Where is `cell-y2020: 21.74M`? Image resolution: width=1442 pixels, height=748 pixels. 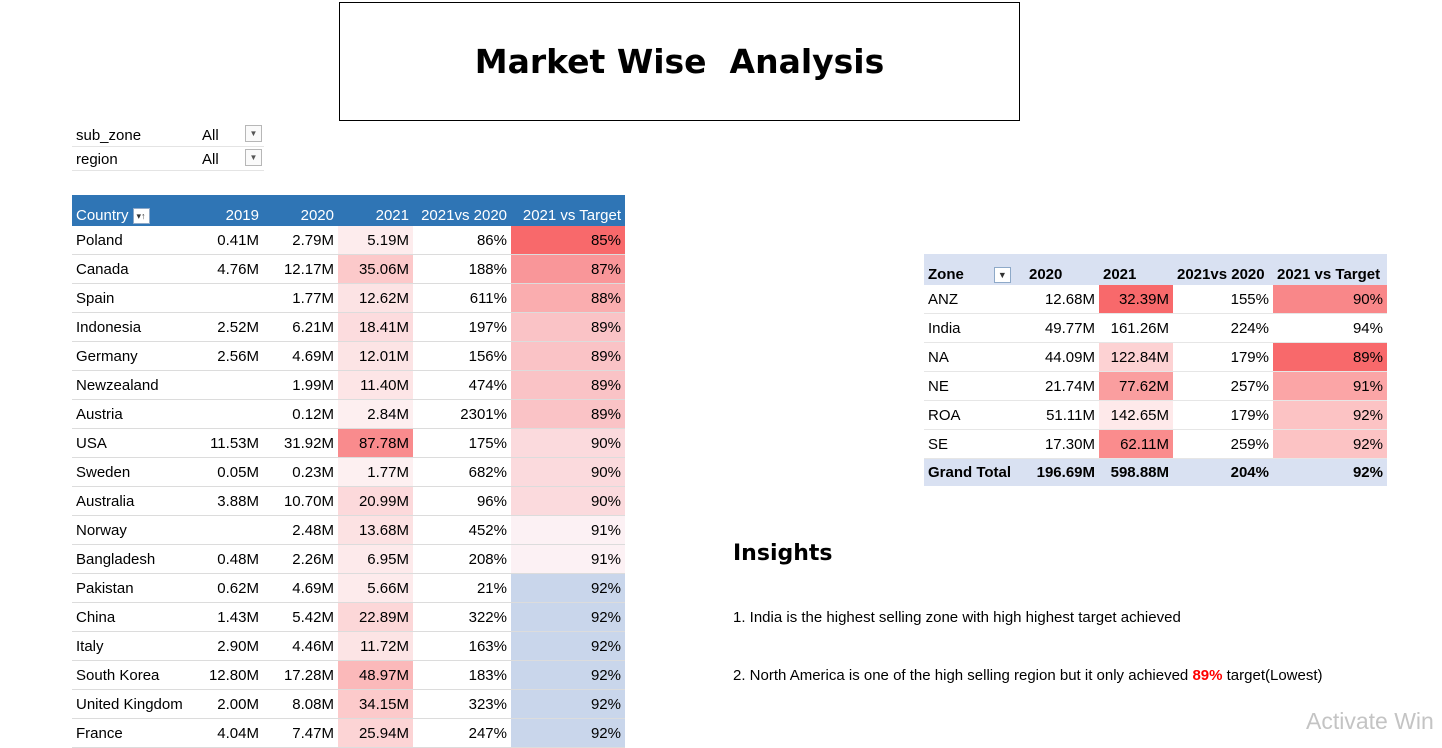 cell-y2020: 21.74M is located at coordinates (1062, 386).